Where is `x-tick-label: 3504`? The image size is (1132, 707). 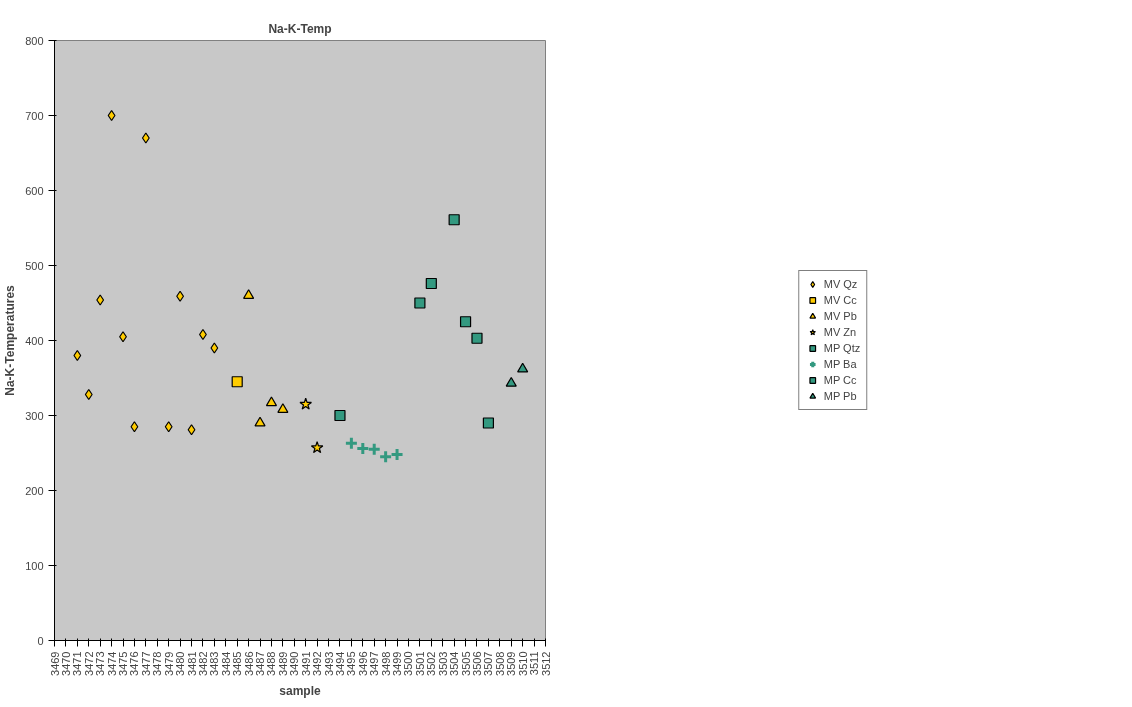
x-tick-label: 3504 is located at coordinates (454, 663).